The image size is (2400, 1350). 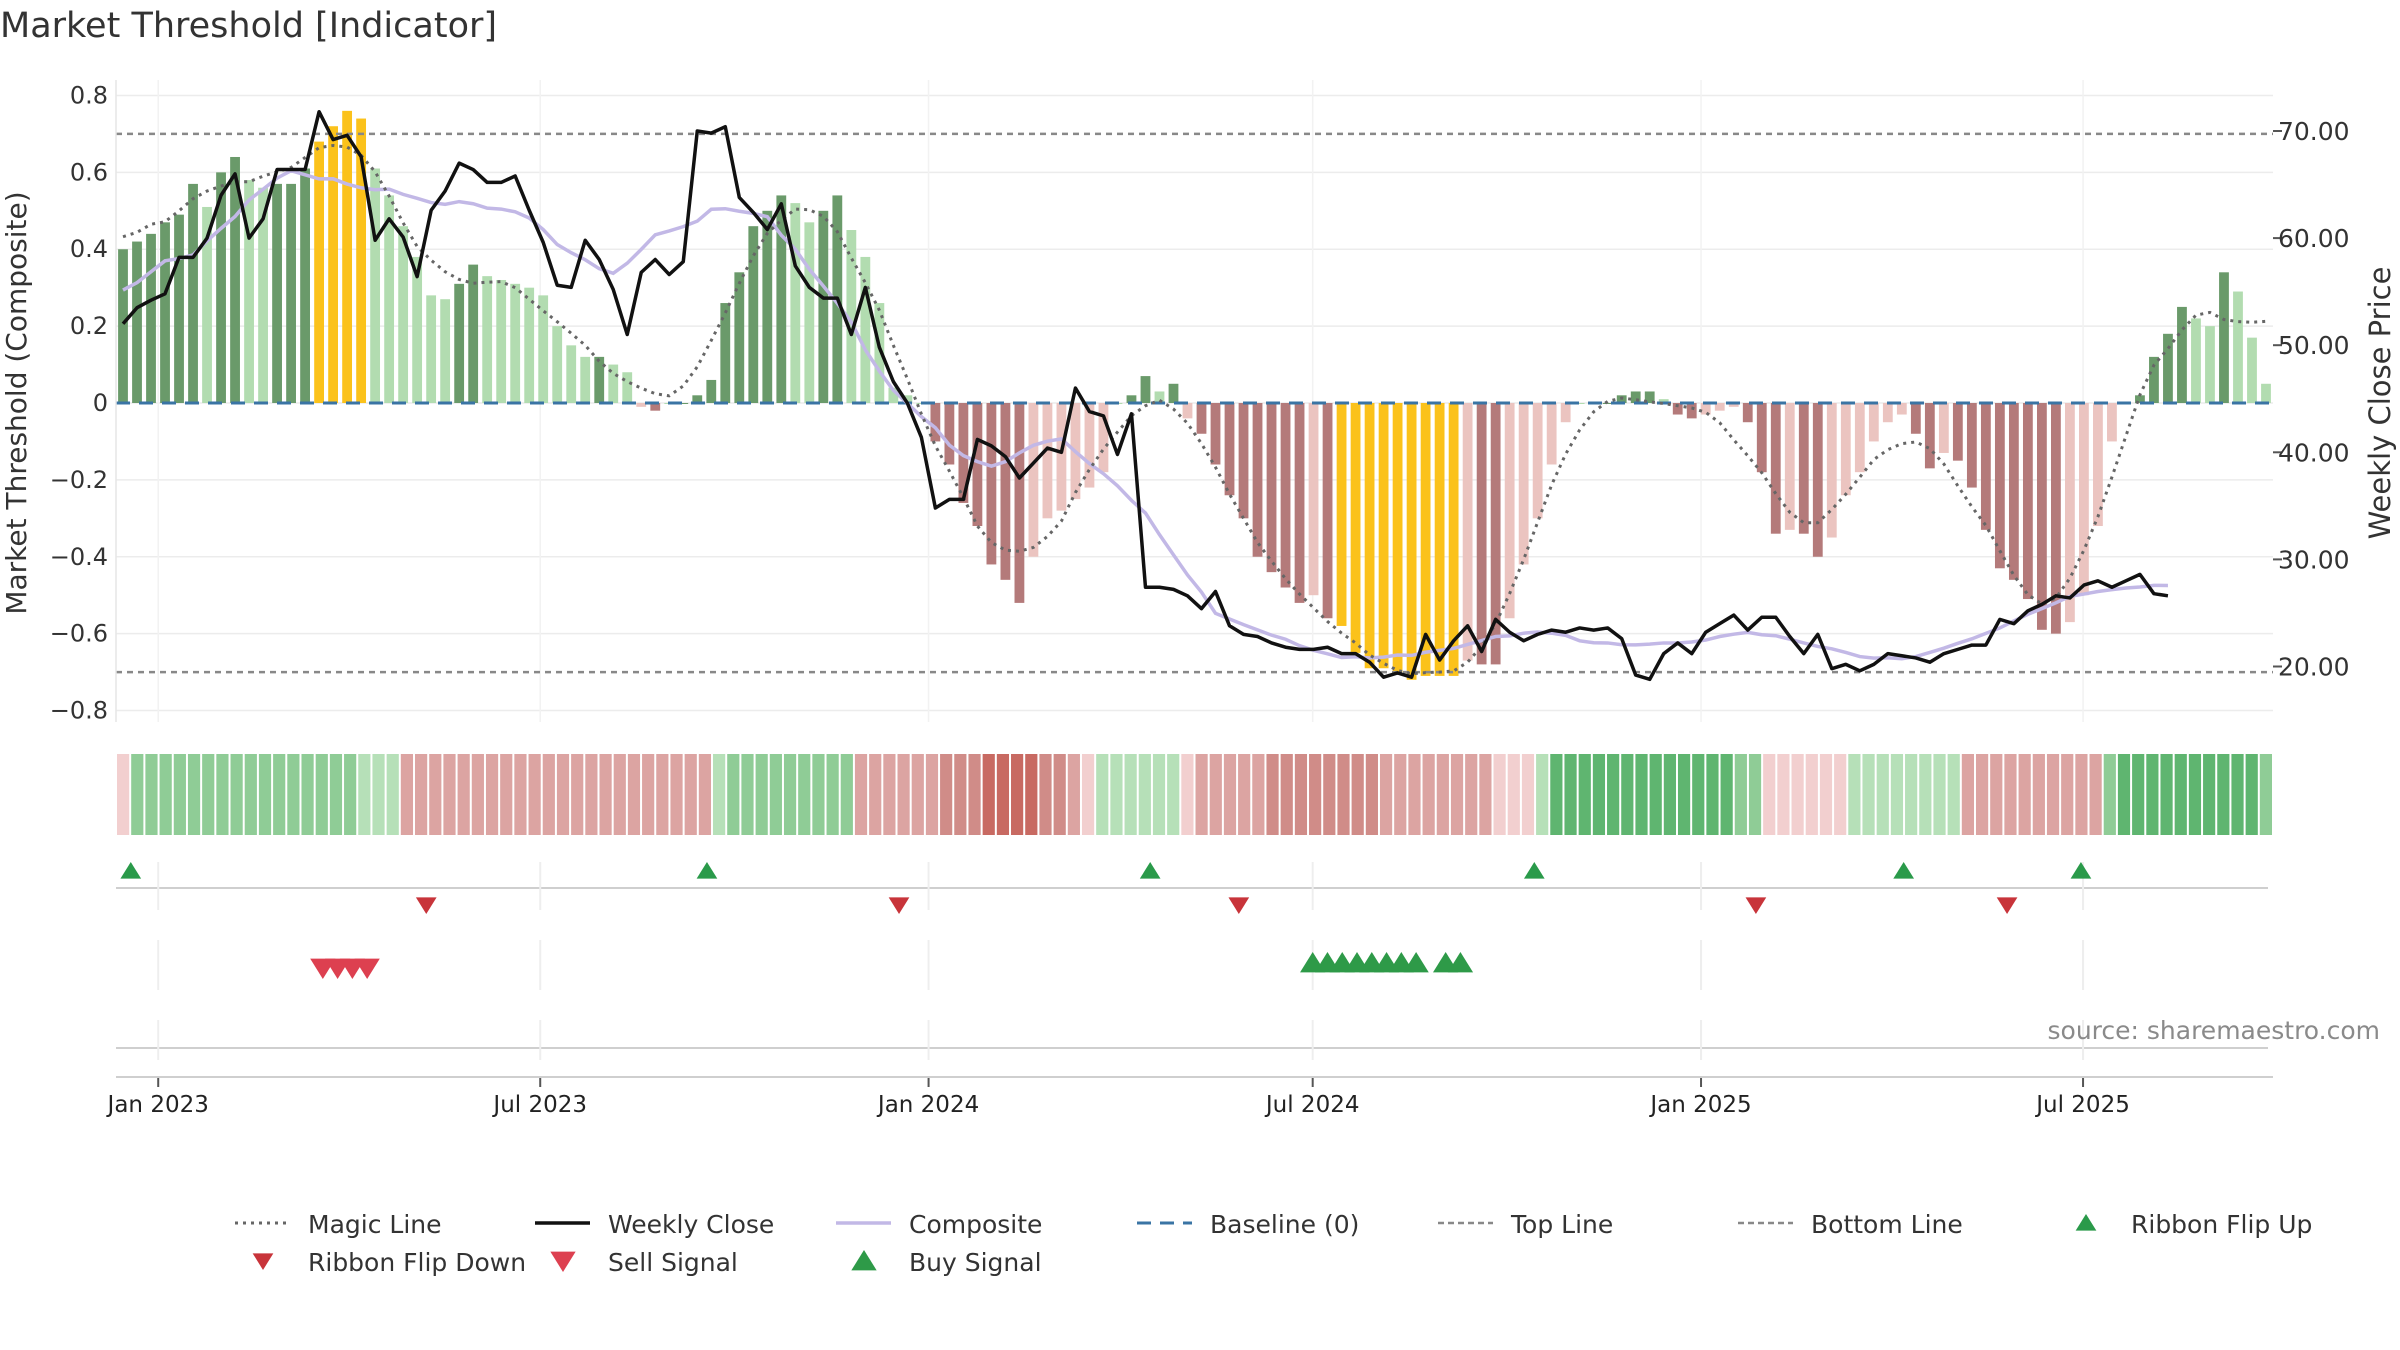 I want to click on y-axis-title: Market Threshold (Composite), so click(x=16, y=402).